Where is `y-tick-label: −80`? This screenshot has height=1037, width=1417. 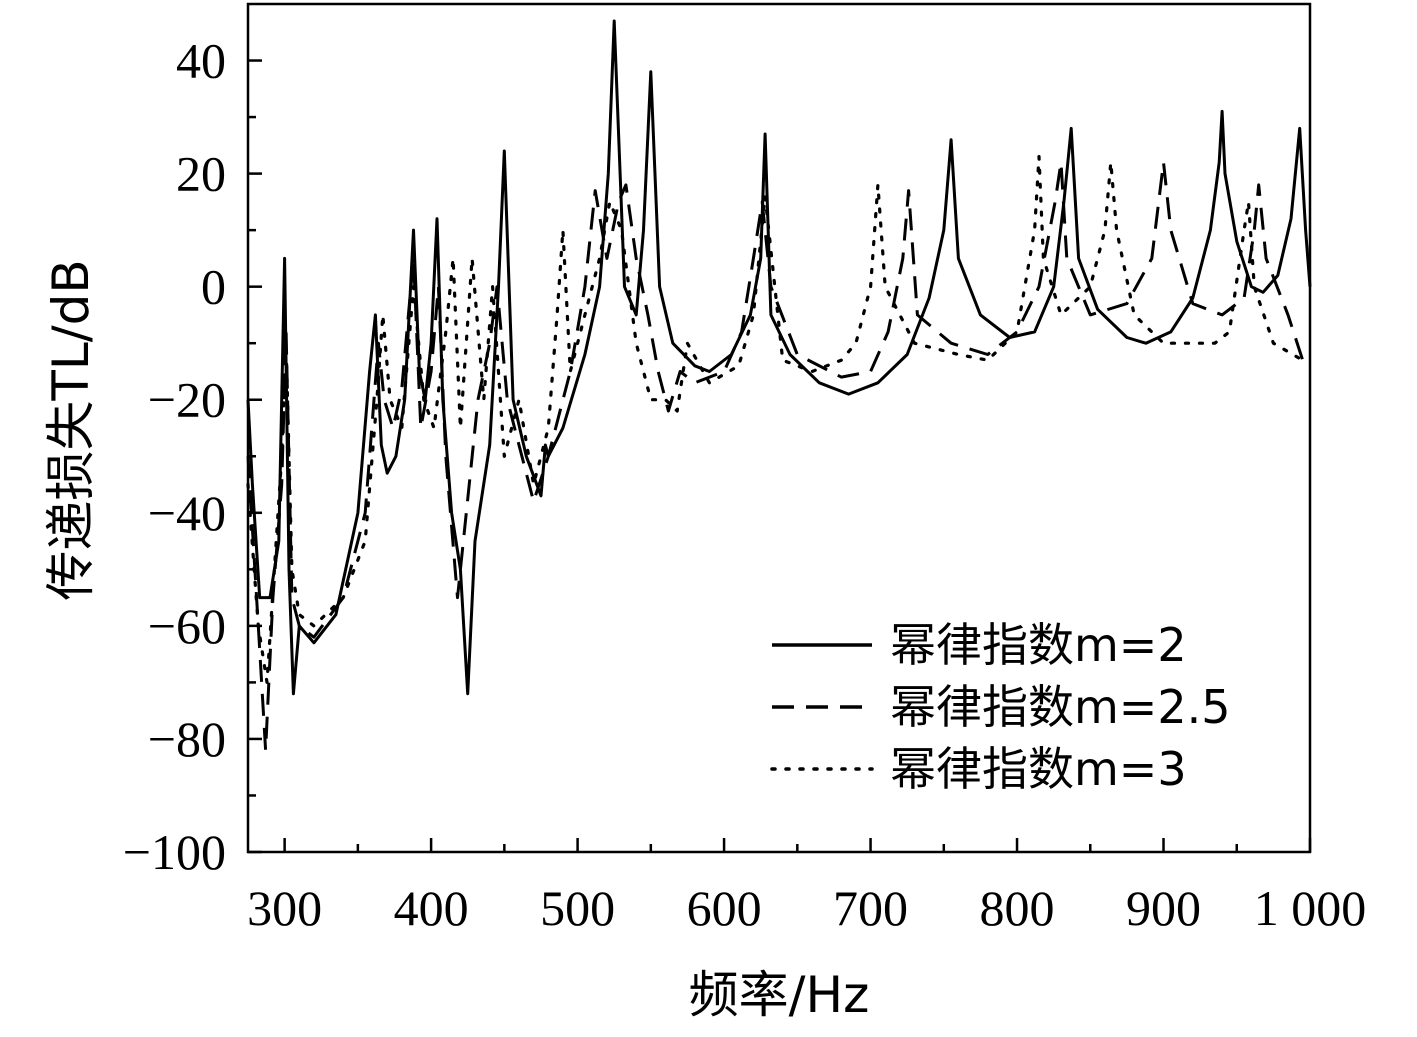 y-tick-label: −80 is located at coordinates (187, 739).